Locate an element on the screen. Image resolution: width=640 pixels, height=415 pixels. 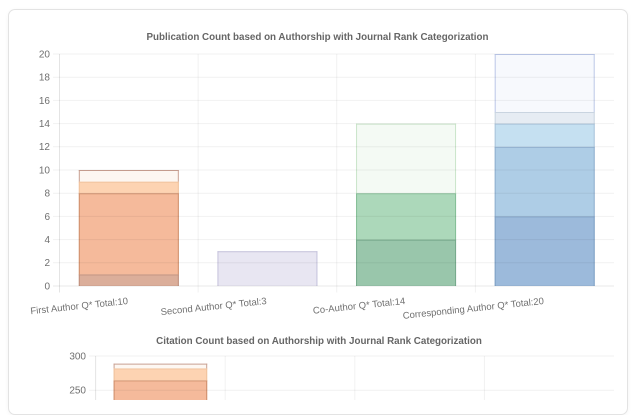
svg-text: 0 is located at coordinates (47, 286).